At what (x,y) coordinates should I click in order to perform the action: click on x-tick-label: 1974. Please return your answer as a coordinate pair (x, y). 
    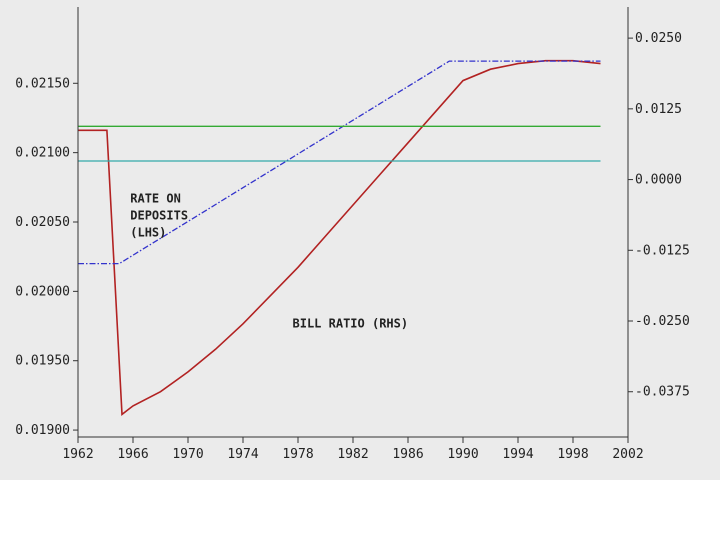
    Looking at the image, I should click on (242, 454).